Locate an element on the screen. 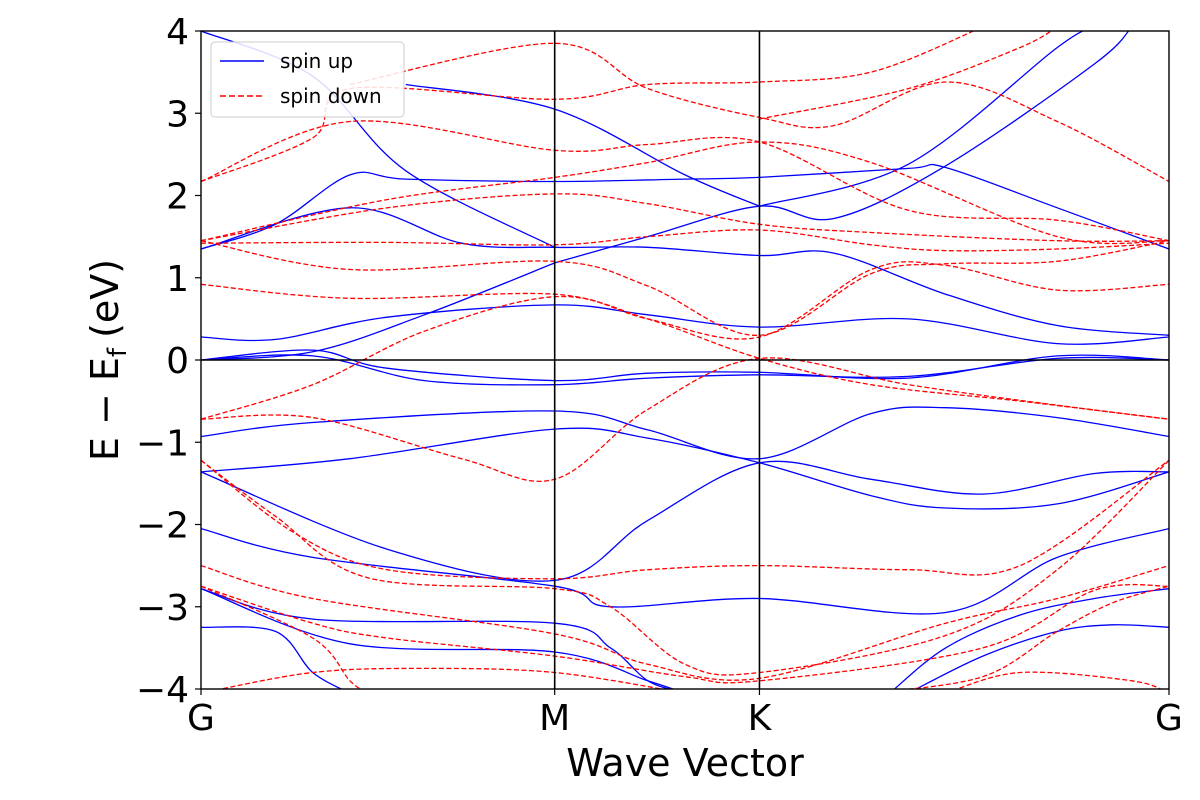  y-tick-label: −4 is located at coordinates (162, 690).